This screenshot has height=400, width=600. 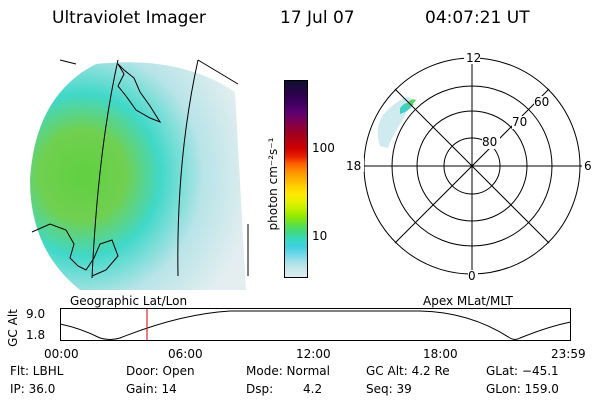 I want to click on date-label: 17 Jul 07, so click(x=317, y=18).